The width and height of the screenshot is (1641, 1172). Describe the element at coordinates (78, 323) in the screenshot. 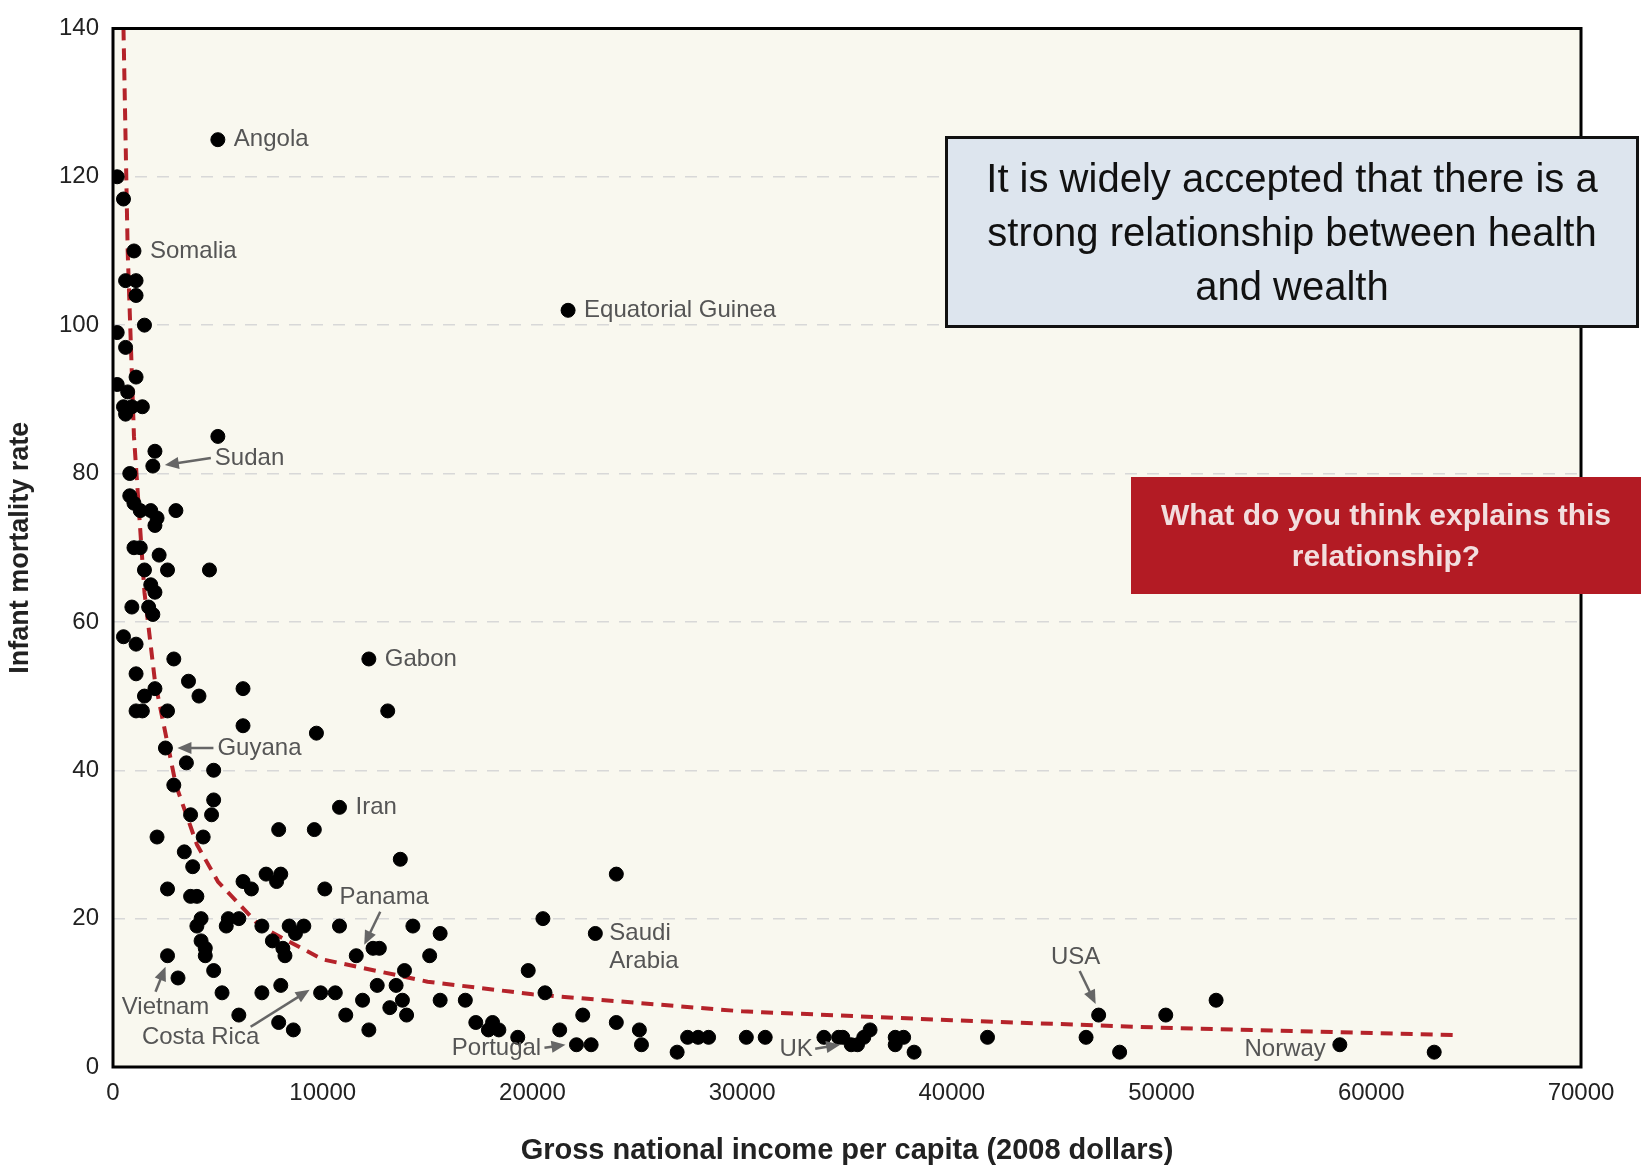

I see `y-tick-label: 100` at that location.